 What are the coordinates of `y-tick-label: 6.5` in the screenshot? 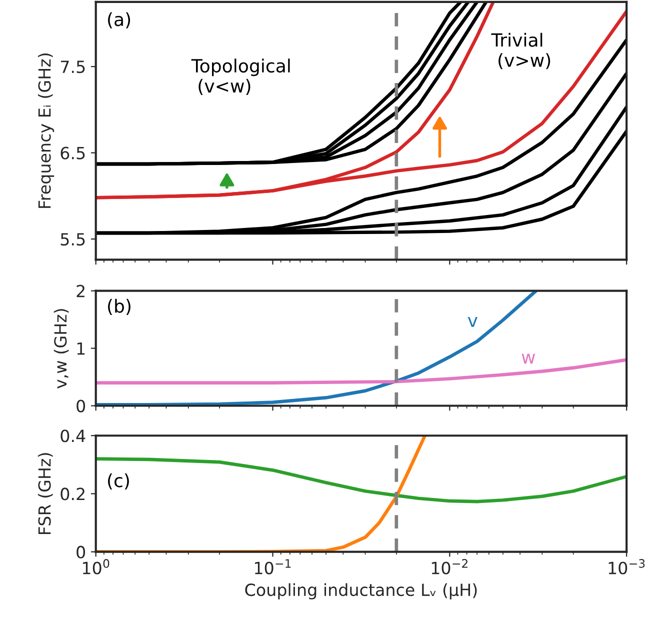 It's located at (72, 153).